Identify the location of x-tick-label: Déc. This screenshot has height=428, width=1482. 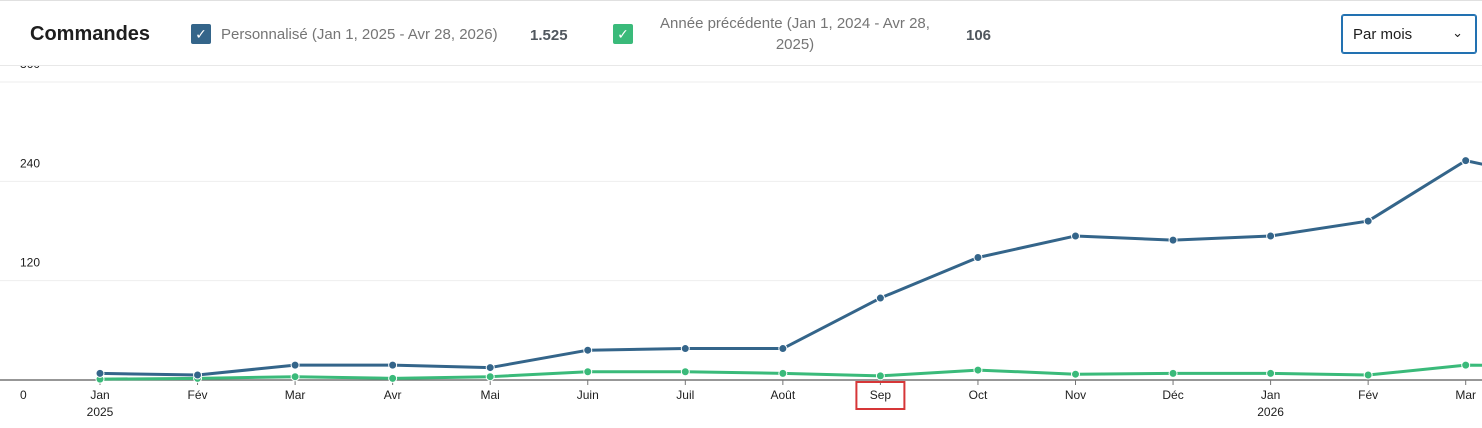
(1172, 395).